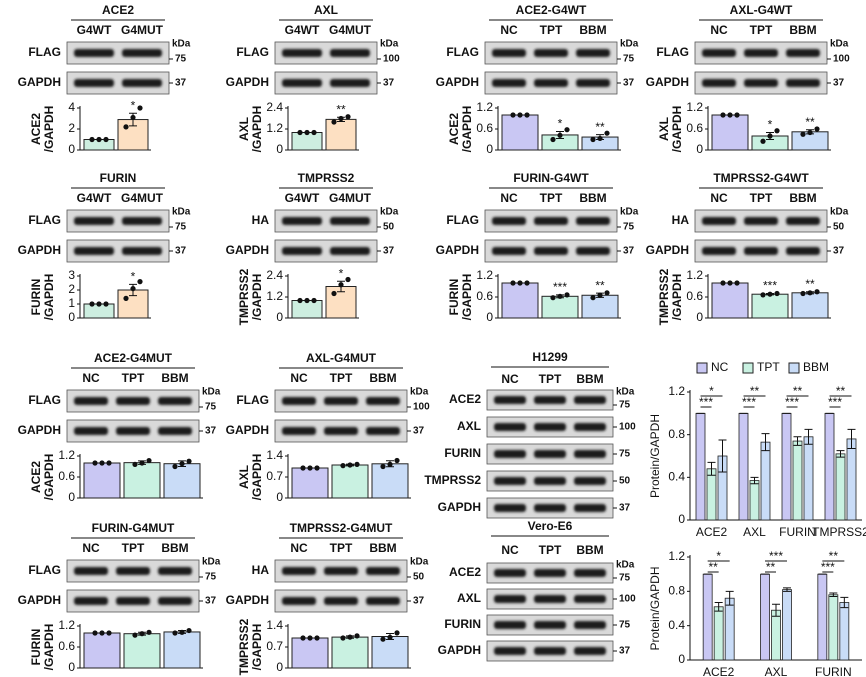  Describe the element at coordinates (257, 647) in the screenshot. I see `y-axis-label: /GAPDH` at that location.